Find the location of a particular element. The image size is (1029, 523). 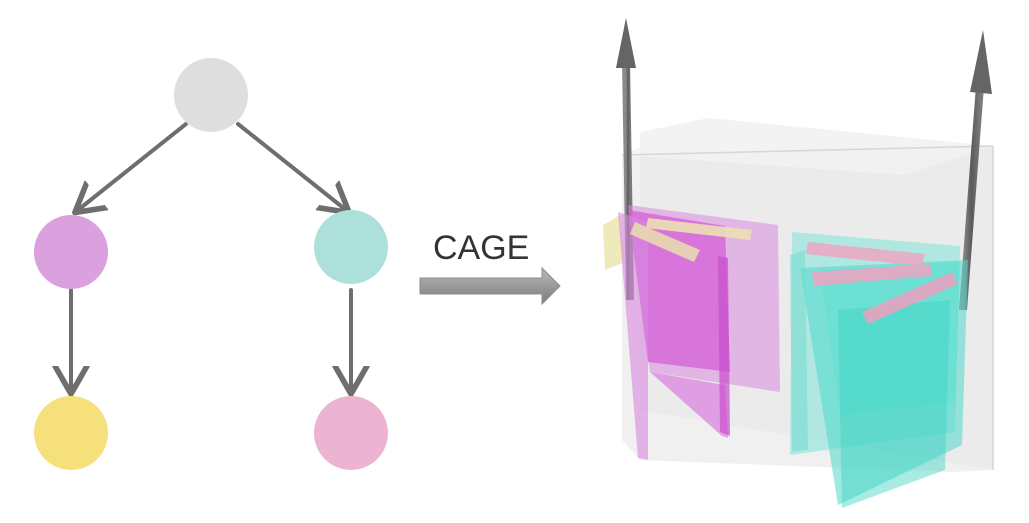

tree-node-root is located at coordinates (211, 95).